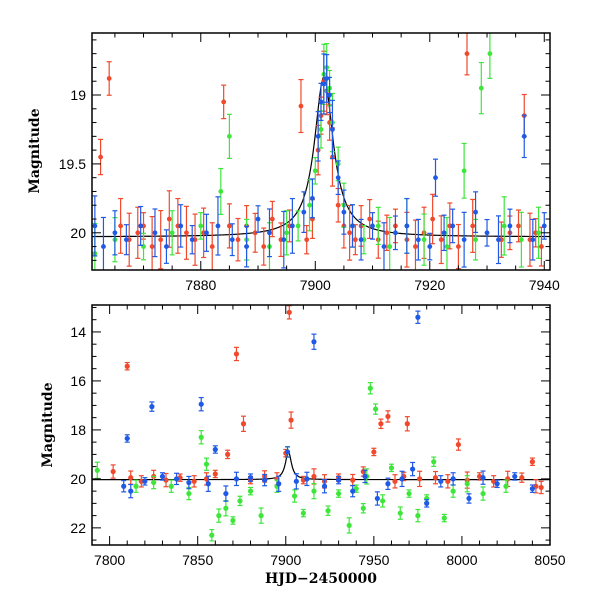 This screenshot has width=600, height=600. I want to click on y-tick-label: 19, so click(78, 95).